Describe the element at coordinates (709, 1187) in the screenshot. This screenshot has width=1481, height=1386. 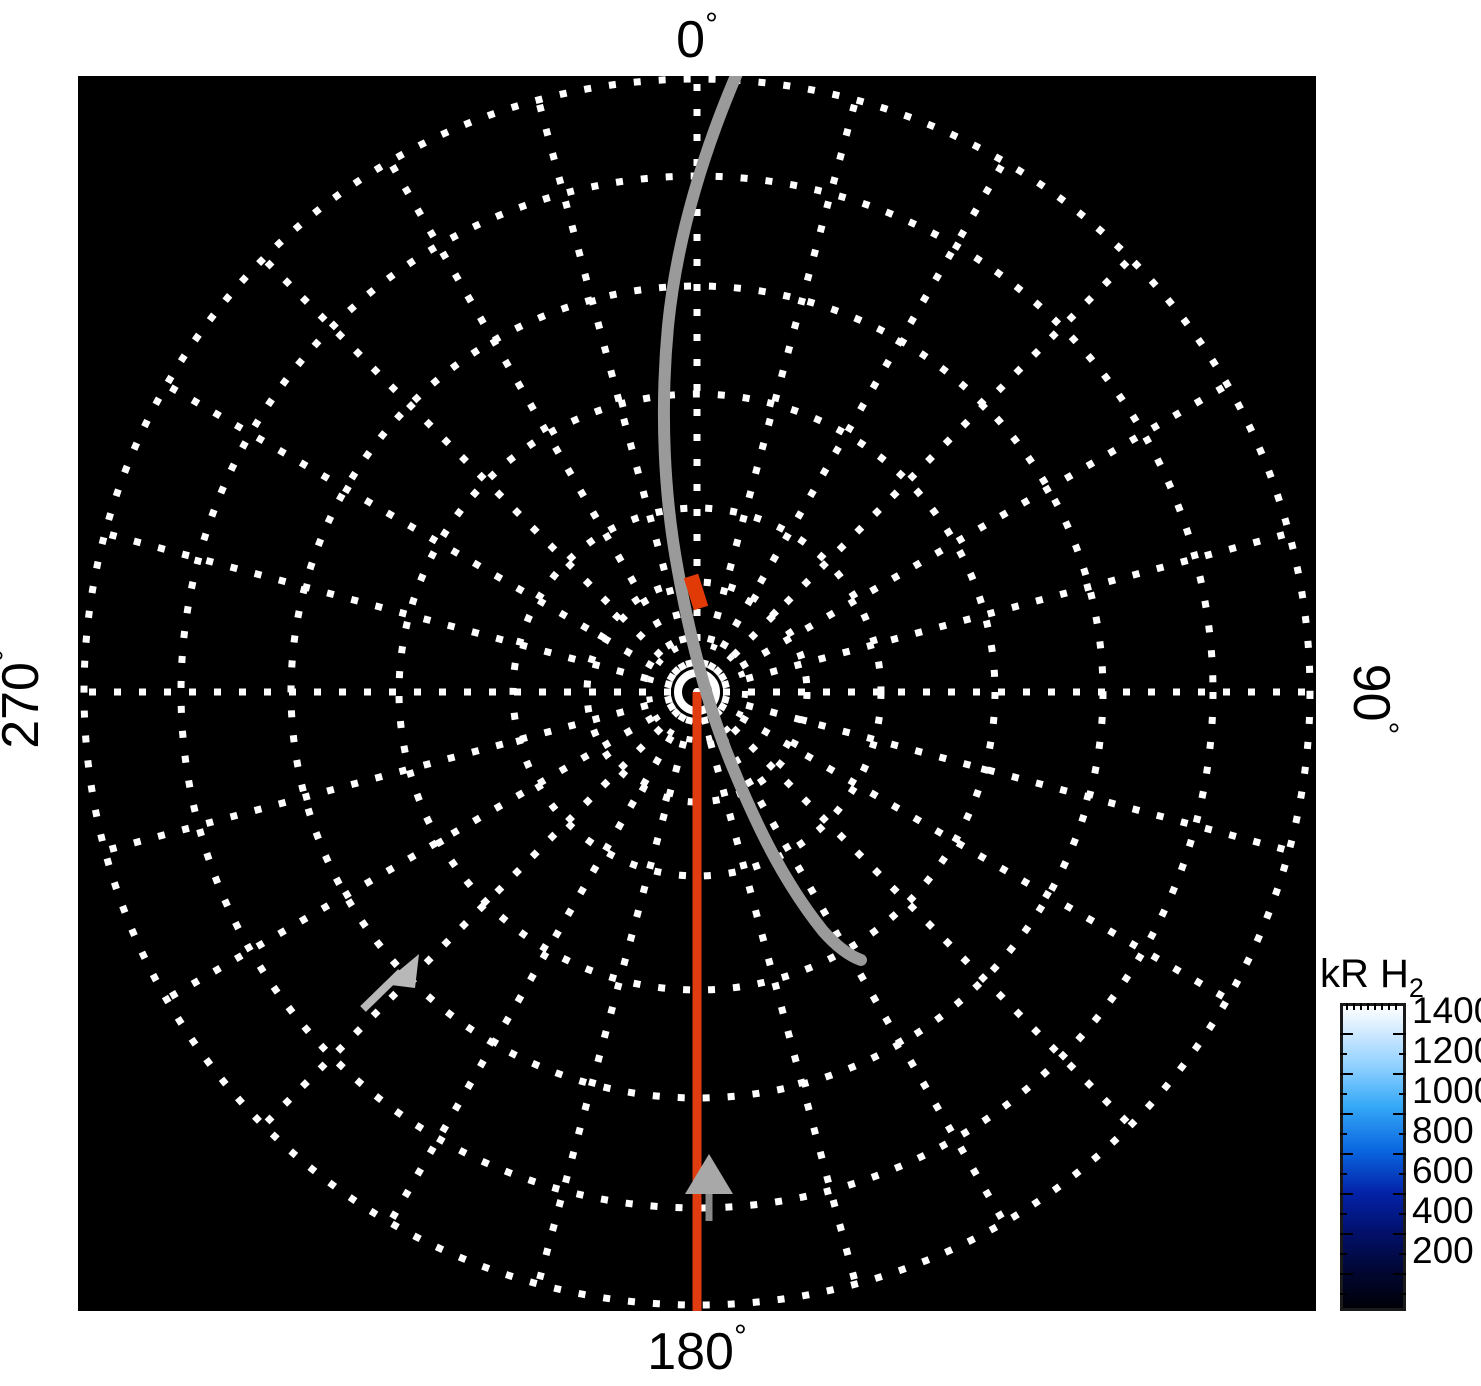
I see `arrow-vertical` at that location.